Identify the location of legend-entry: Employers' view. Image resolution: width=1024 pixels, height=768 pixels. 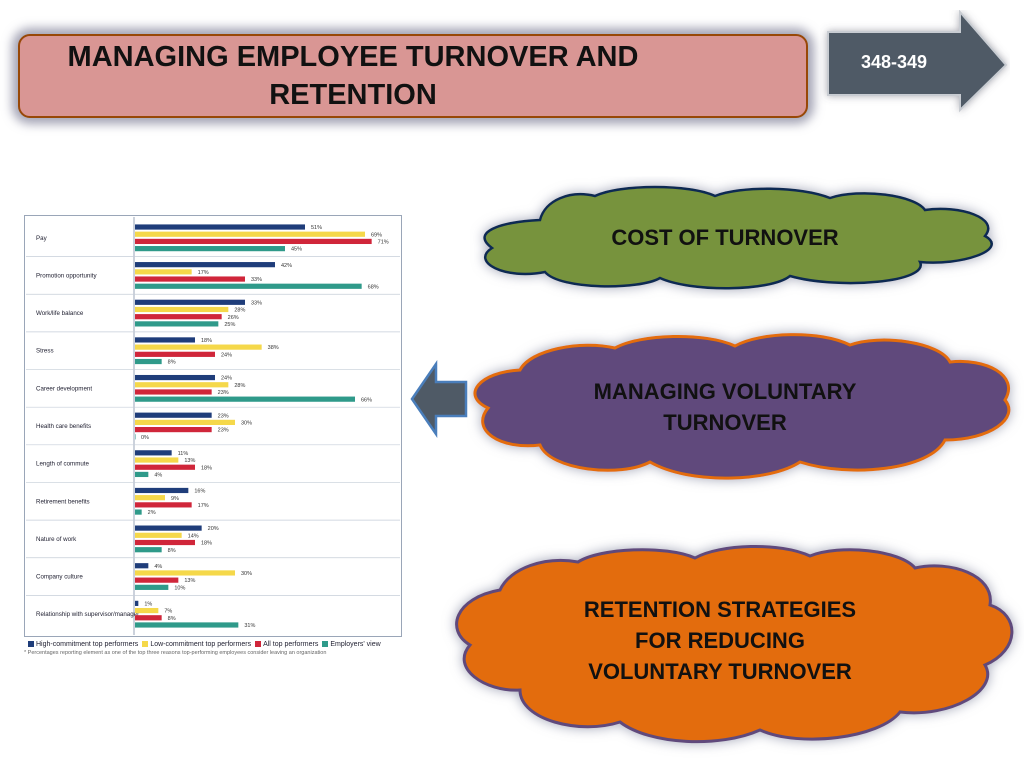
(355, 644).